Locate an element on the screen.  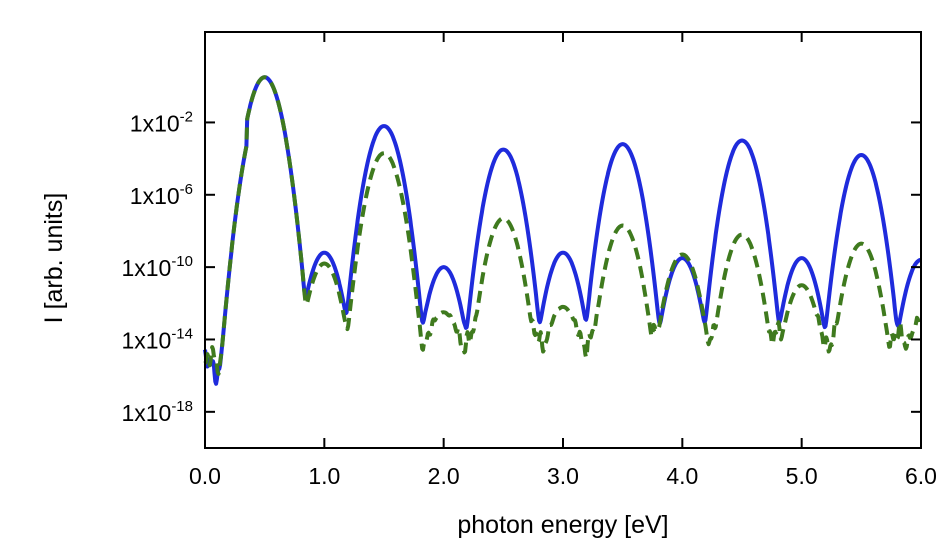
y-tick-label: 1x10⁻¹⁰ is located at coordinates (157, 267).